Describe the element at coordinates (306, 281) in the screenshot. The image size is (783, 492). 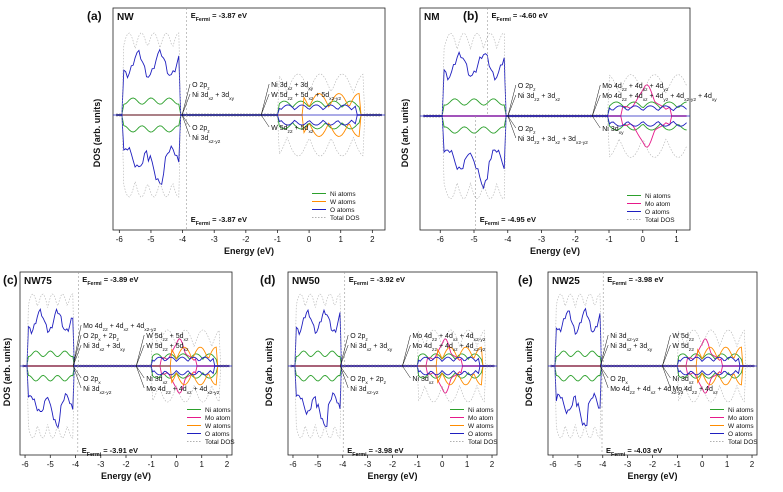
I see `panel-title: NW50` at that location.